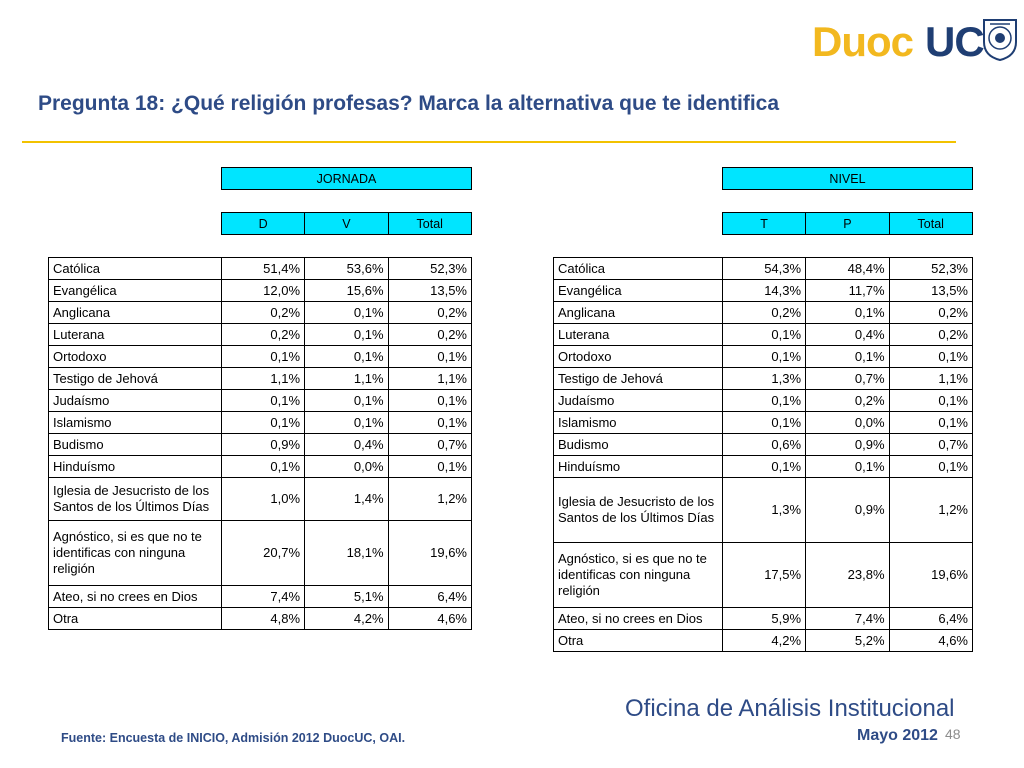 The image size is (1024, 768). I want to click on percent-value: 53,6%, so click(346, 268).